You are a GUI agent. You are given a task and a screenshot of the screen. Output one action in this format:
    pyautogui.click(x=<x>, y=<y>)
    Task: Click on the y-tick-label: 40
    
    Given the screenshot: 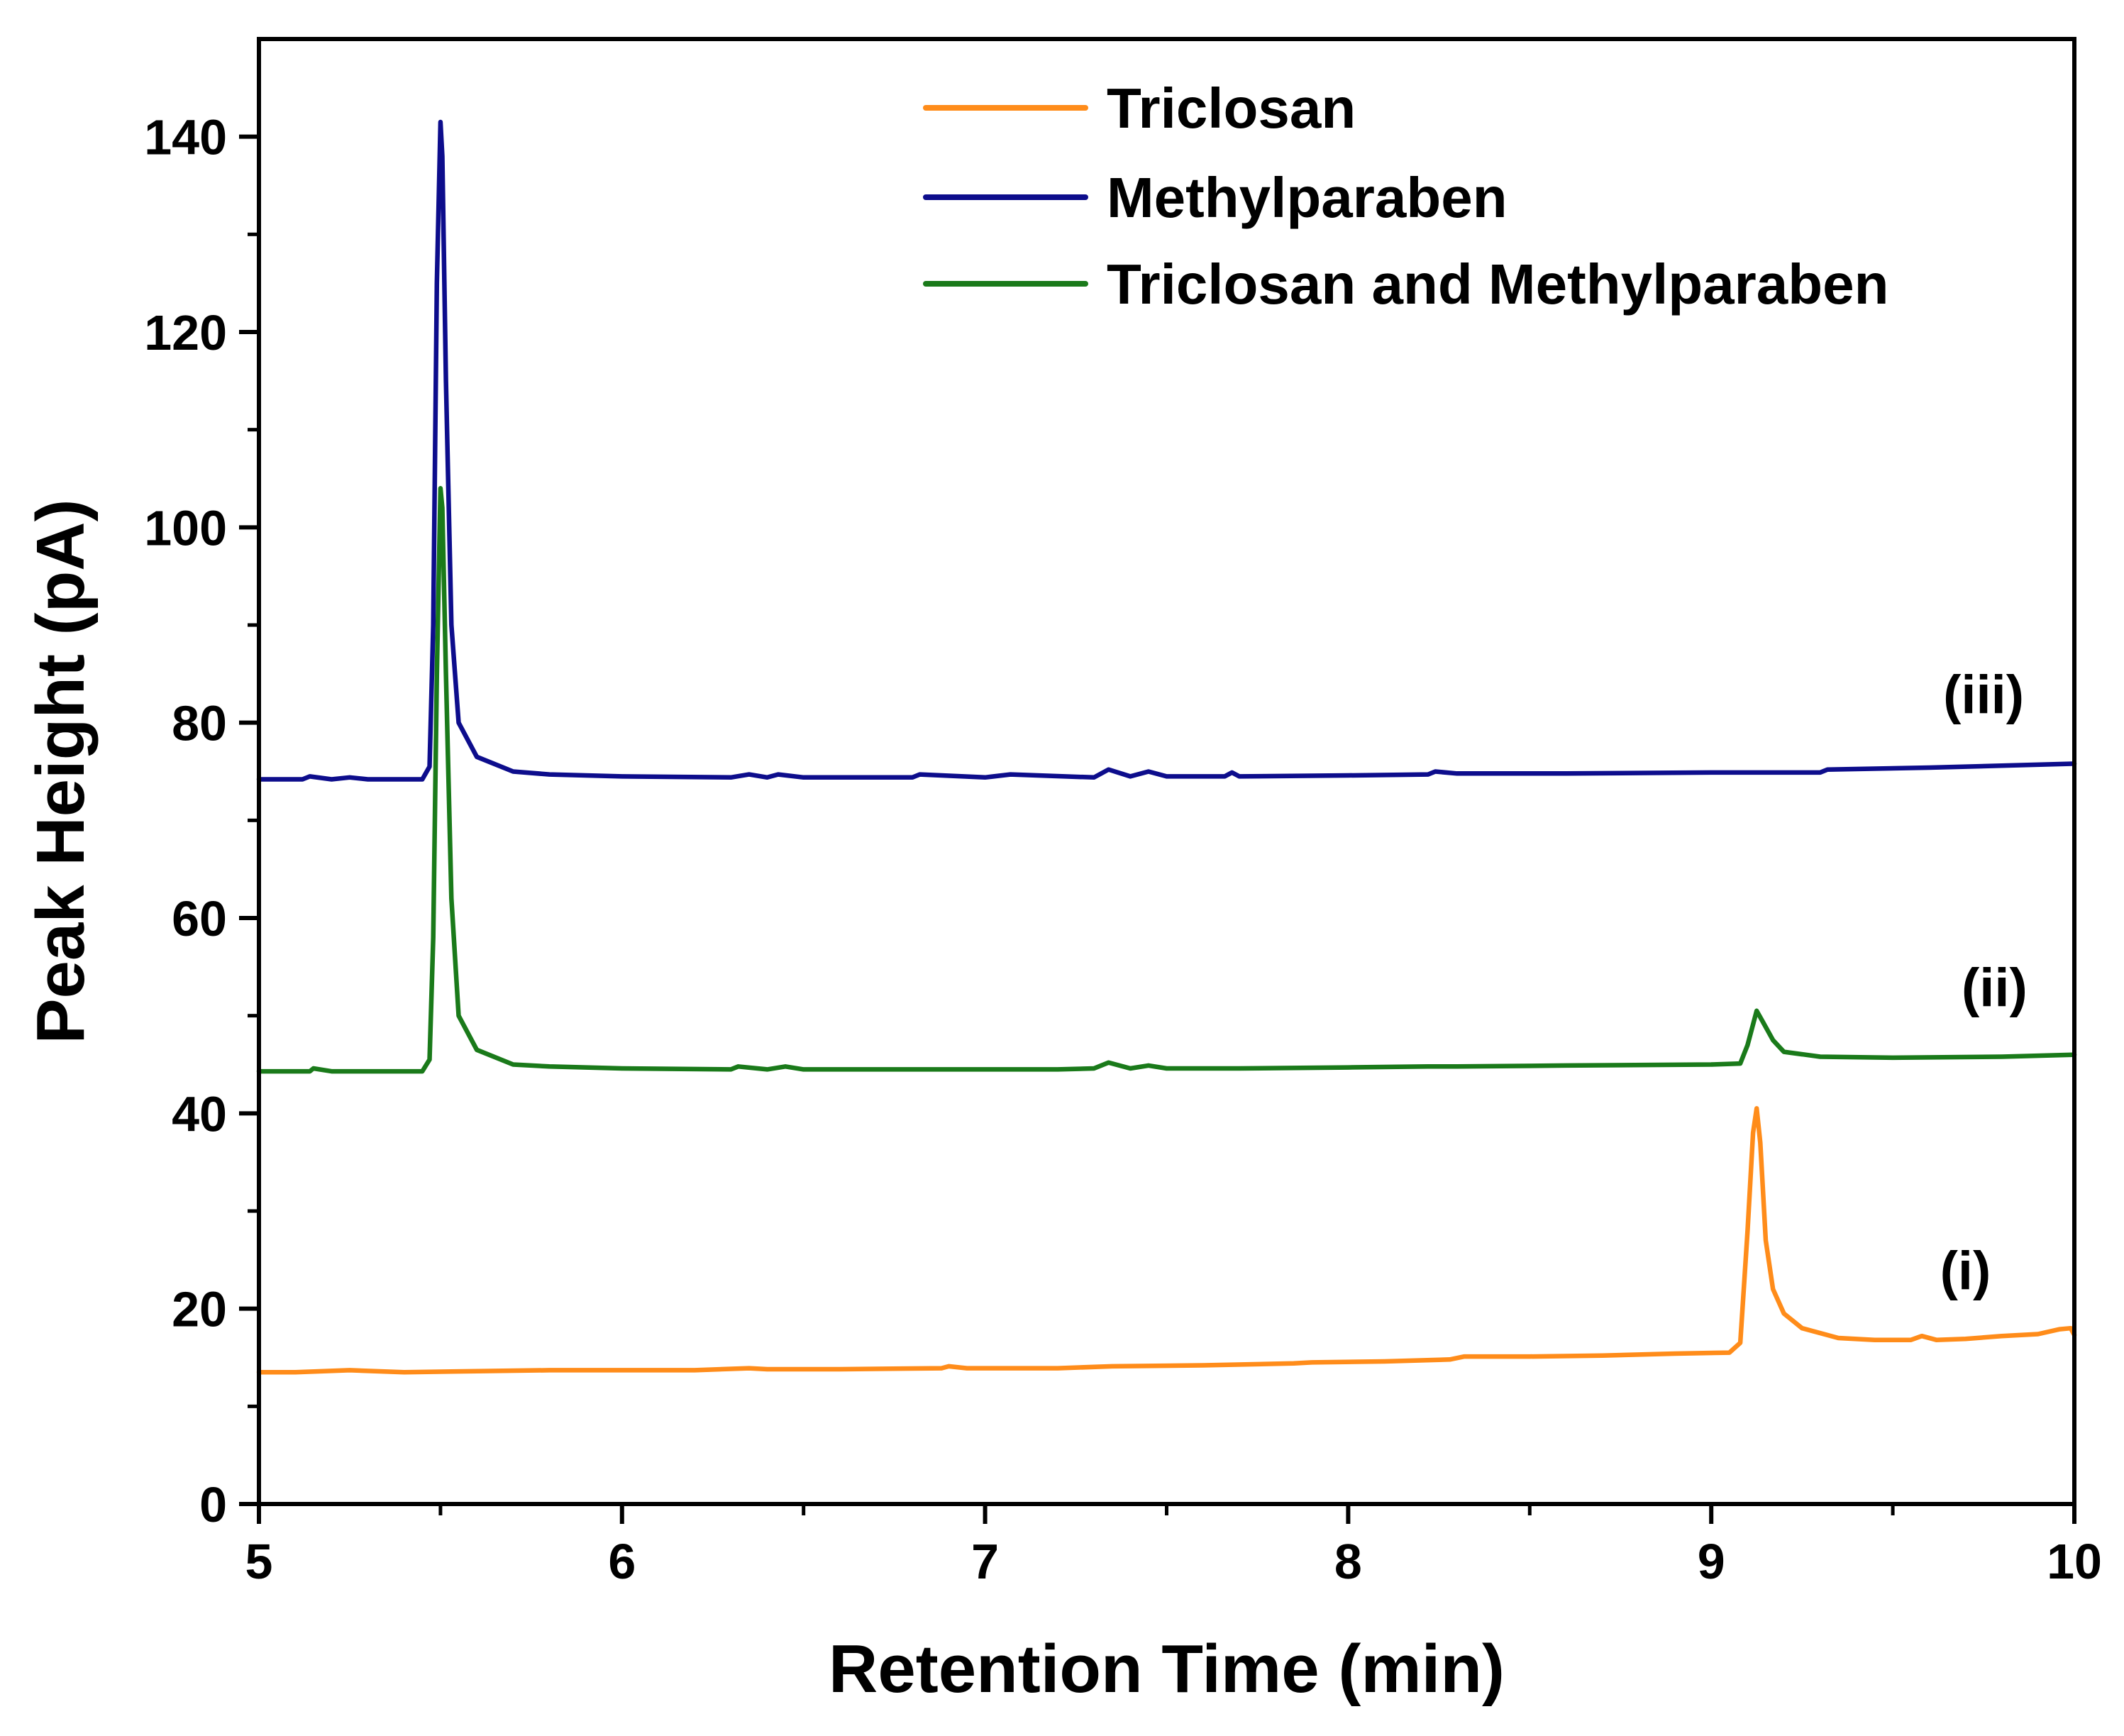 What is the action you would take?
    pyautogui.click(x=200, y=1113)
    